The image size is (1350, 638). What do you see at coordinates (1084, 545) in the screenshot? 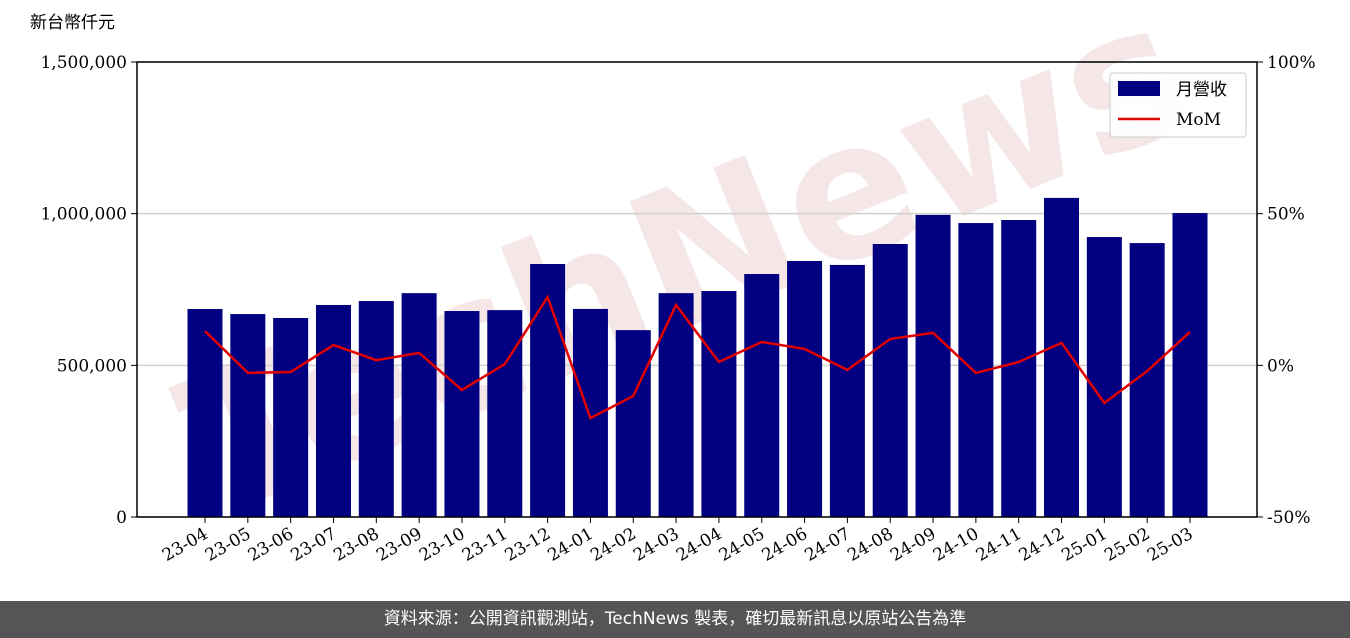
I see `x-tick-label: 25-01` at bounding box center [1084, 545].